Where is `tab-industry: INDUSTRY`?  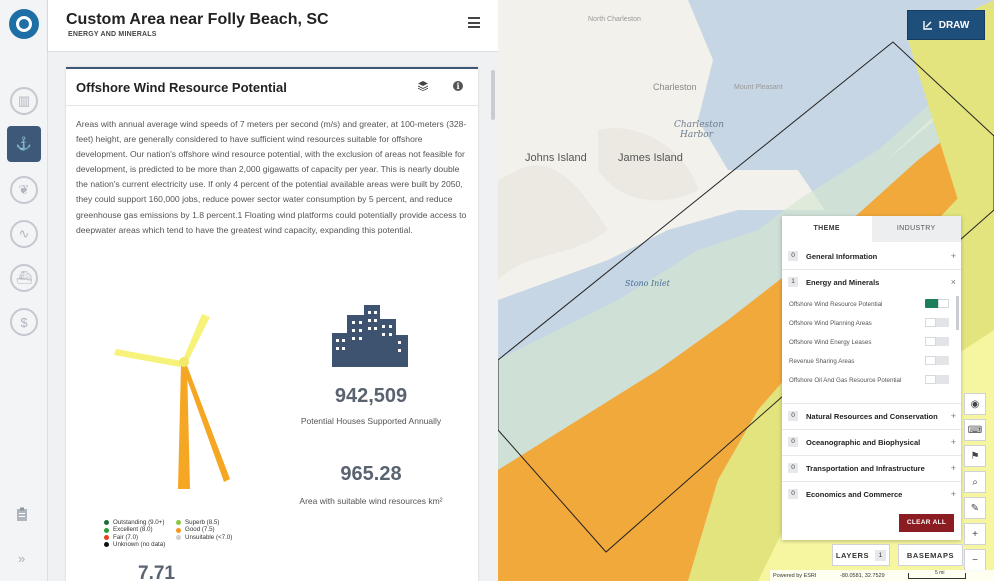 tab-industry: INDUSTRY is located at coordinates (916, 229).